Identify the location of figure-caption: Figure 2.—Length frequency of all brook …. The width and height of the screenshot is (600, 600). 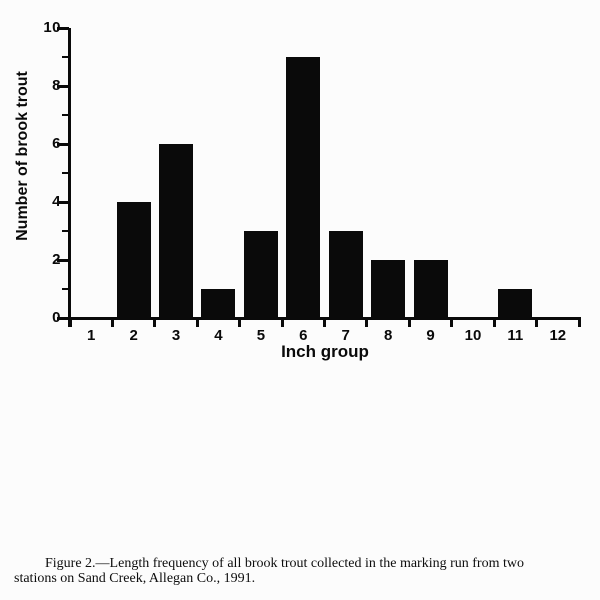
(300, 571).